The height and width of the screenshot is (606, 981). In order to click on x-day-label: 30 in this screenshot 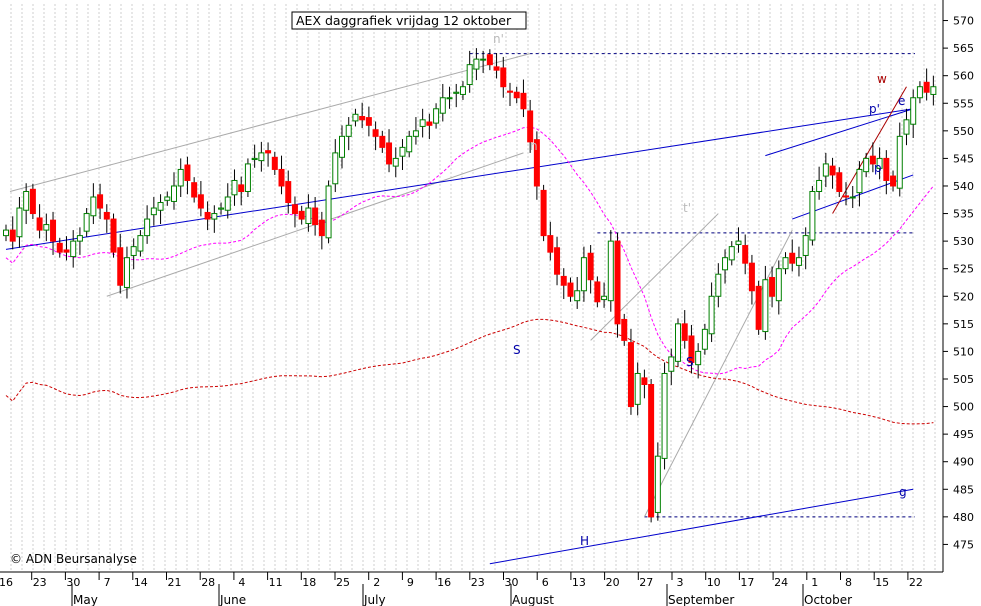, I will do `click(512, 582)`.